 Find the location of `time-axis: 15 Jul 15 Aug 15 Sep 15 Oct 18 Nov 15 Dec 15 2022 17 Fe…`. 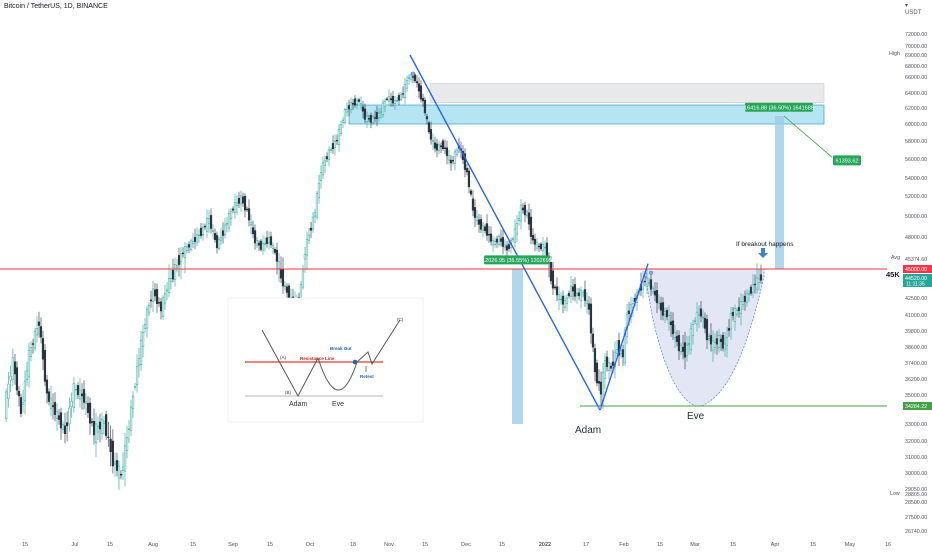

time-axis: 15 Jul 15 Aug 15 Sep 15 Oct 18 Nov 15 Dec 15 2022 17 Fe… is located at coordinates (456, 545).